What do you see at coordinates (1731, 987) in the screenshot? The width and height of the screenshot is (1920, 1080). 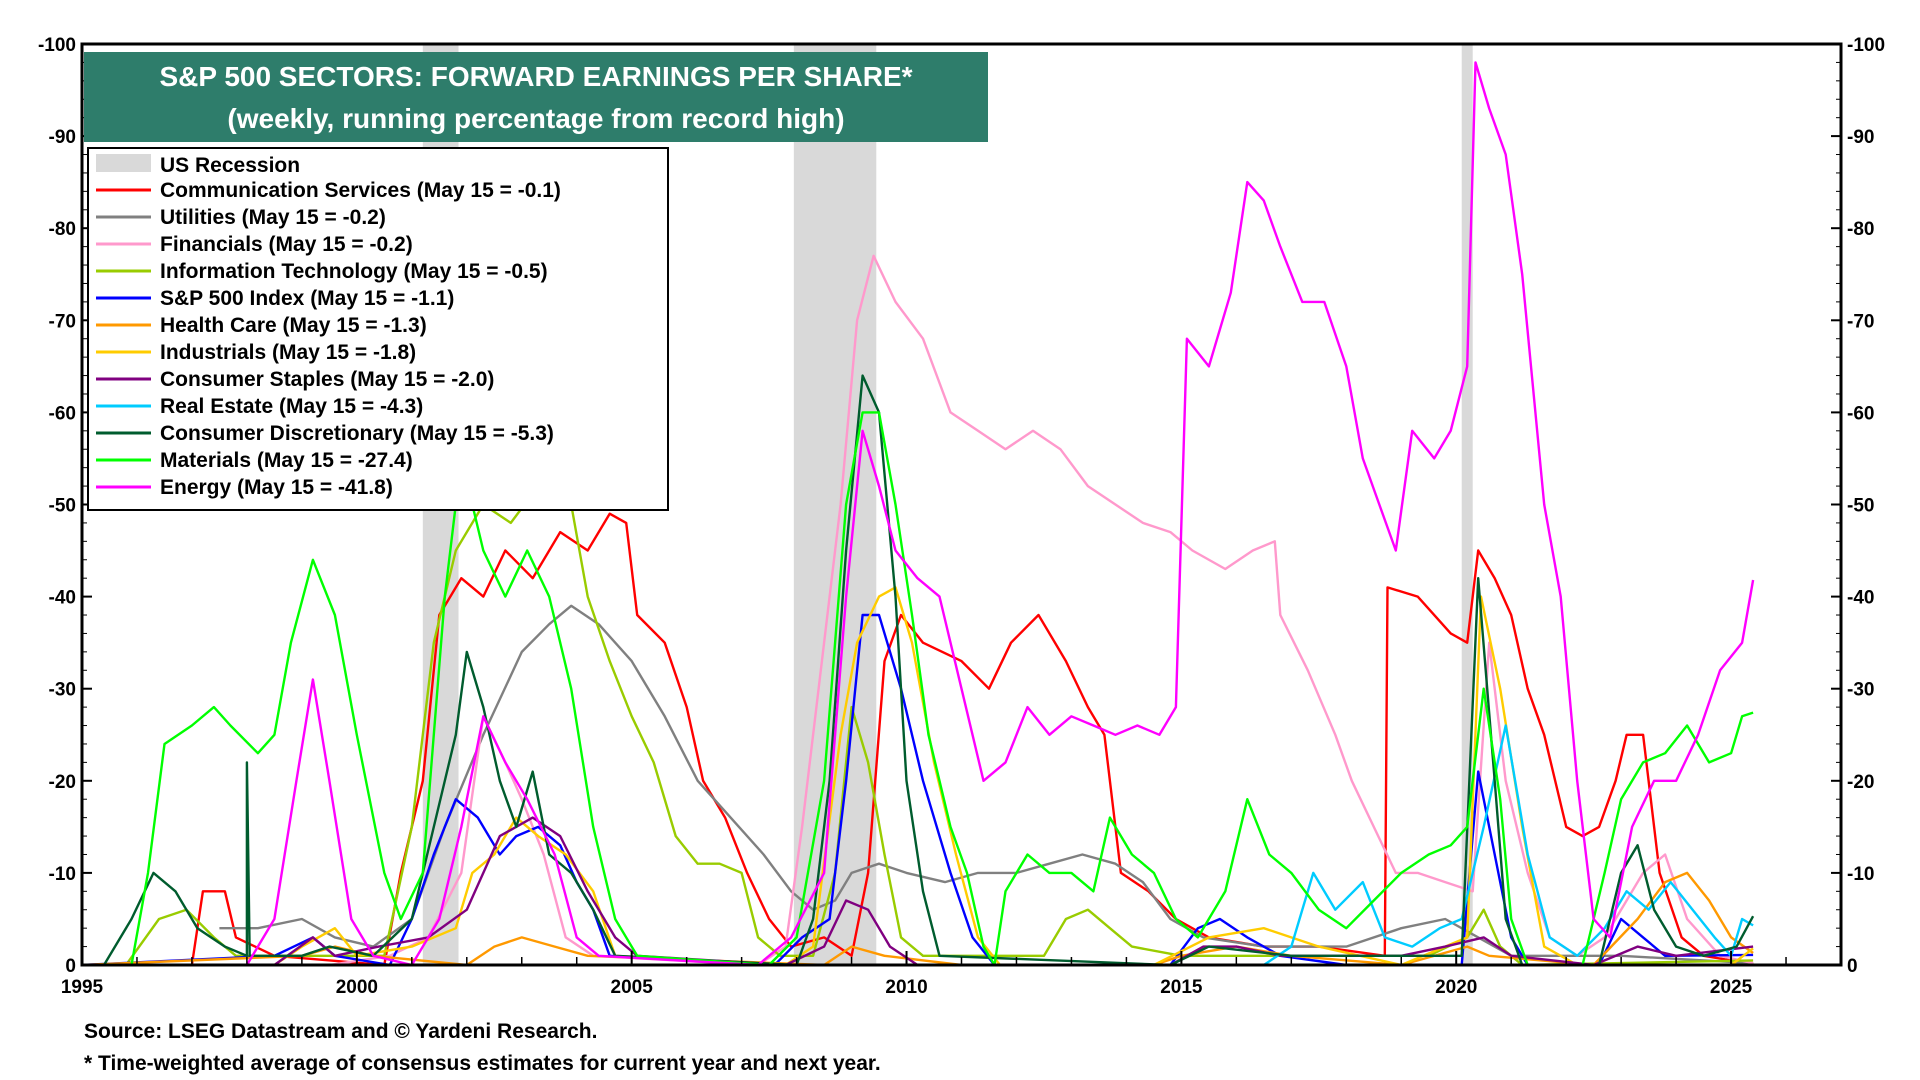 I see `x-tick-label: 2025` at bounding box center [1731, 987].